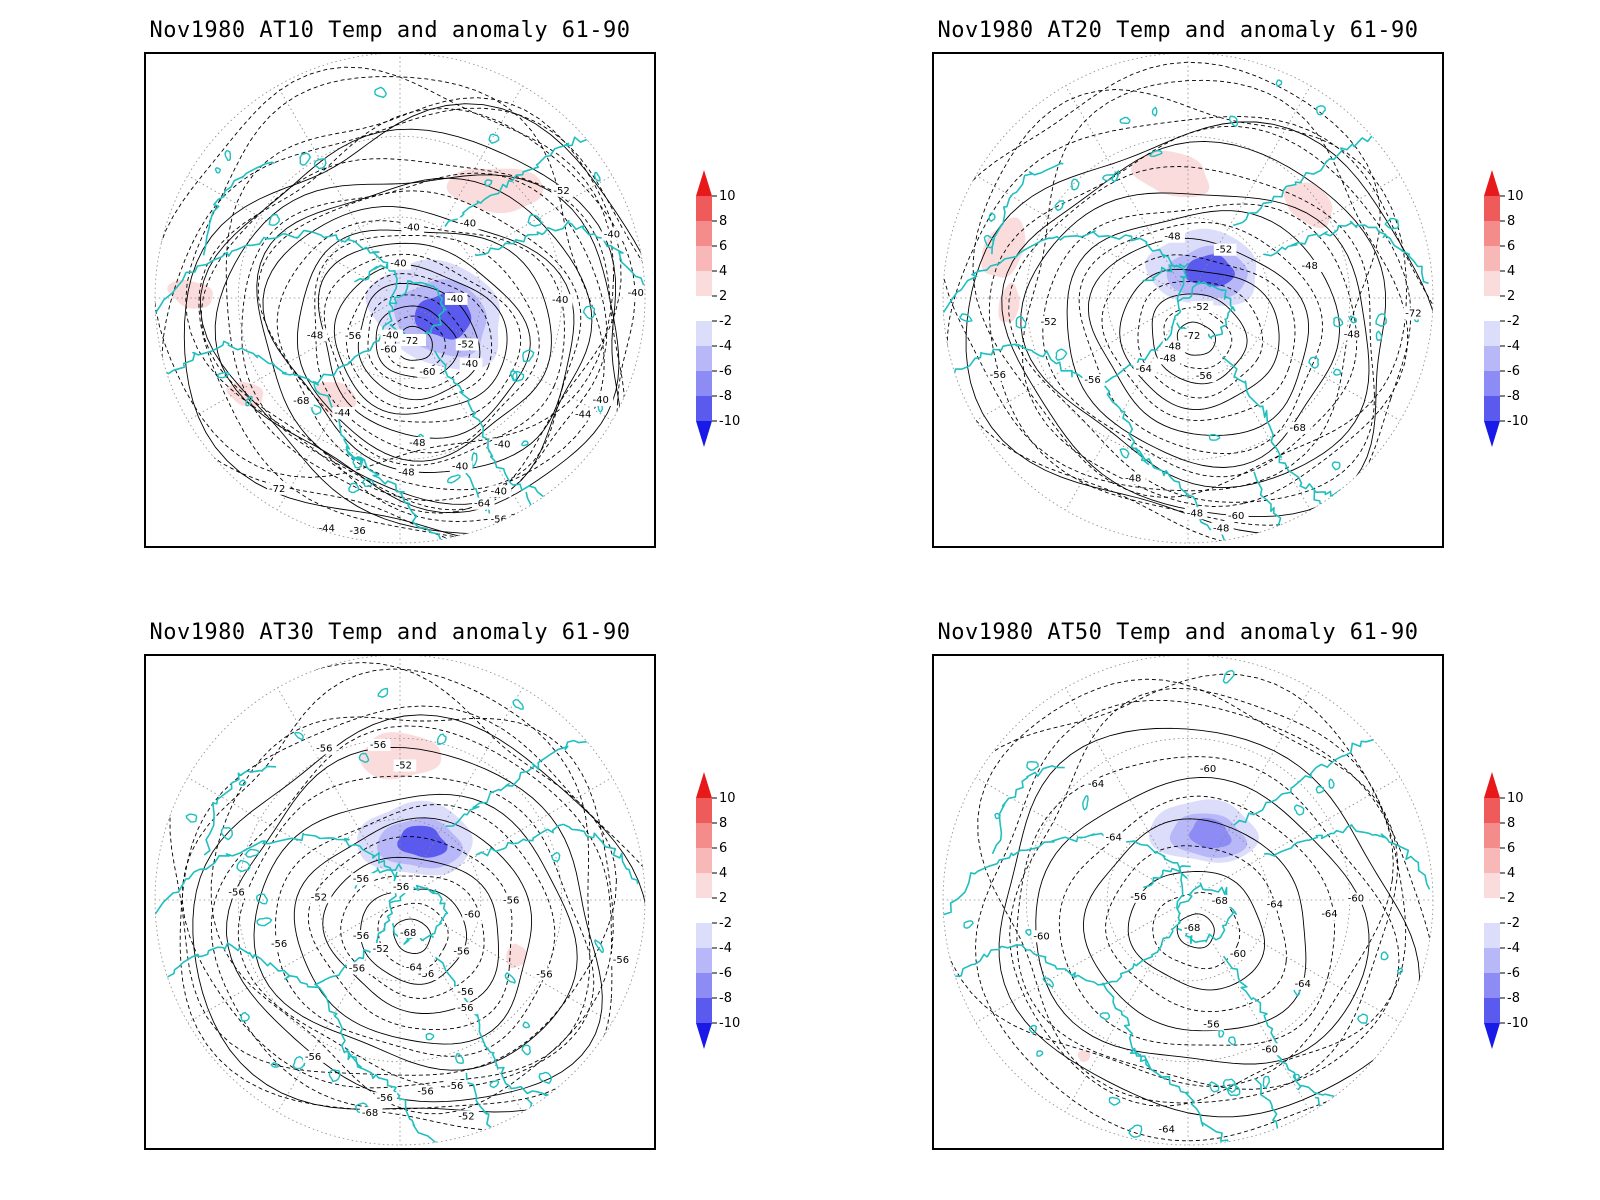 The height and width of the screenshot is (1200, 1600). What do you see at coordinates (1492, 1036) in the screenshot?
I see `colorbar-arrow-bottom` at bounding box center [1492, 1036].